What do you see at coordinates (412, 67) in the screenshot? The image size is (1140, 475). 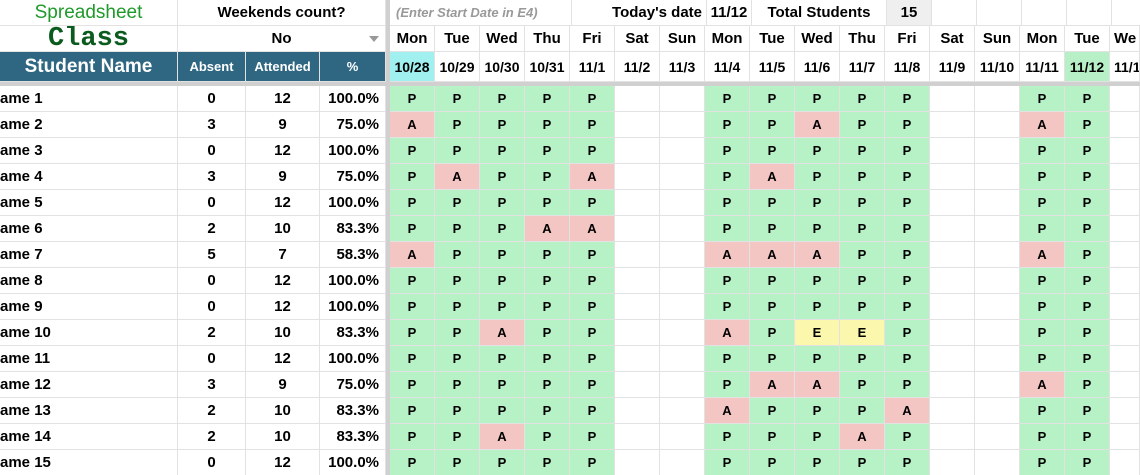 I see `date-header: 10/28` at bounding box center [412, 67].